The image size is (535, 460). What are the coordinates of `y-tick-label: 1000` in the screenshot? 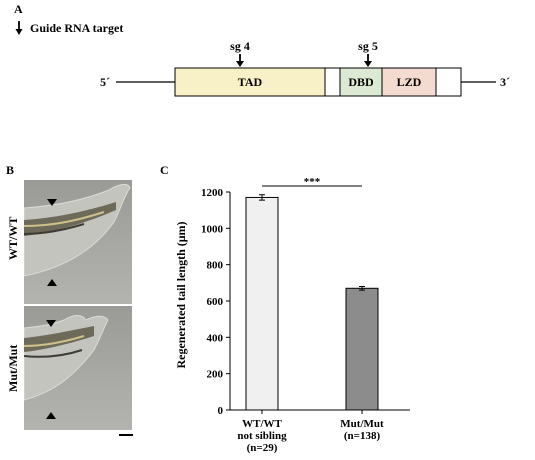 It's located at (212, 229).